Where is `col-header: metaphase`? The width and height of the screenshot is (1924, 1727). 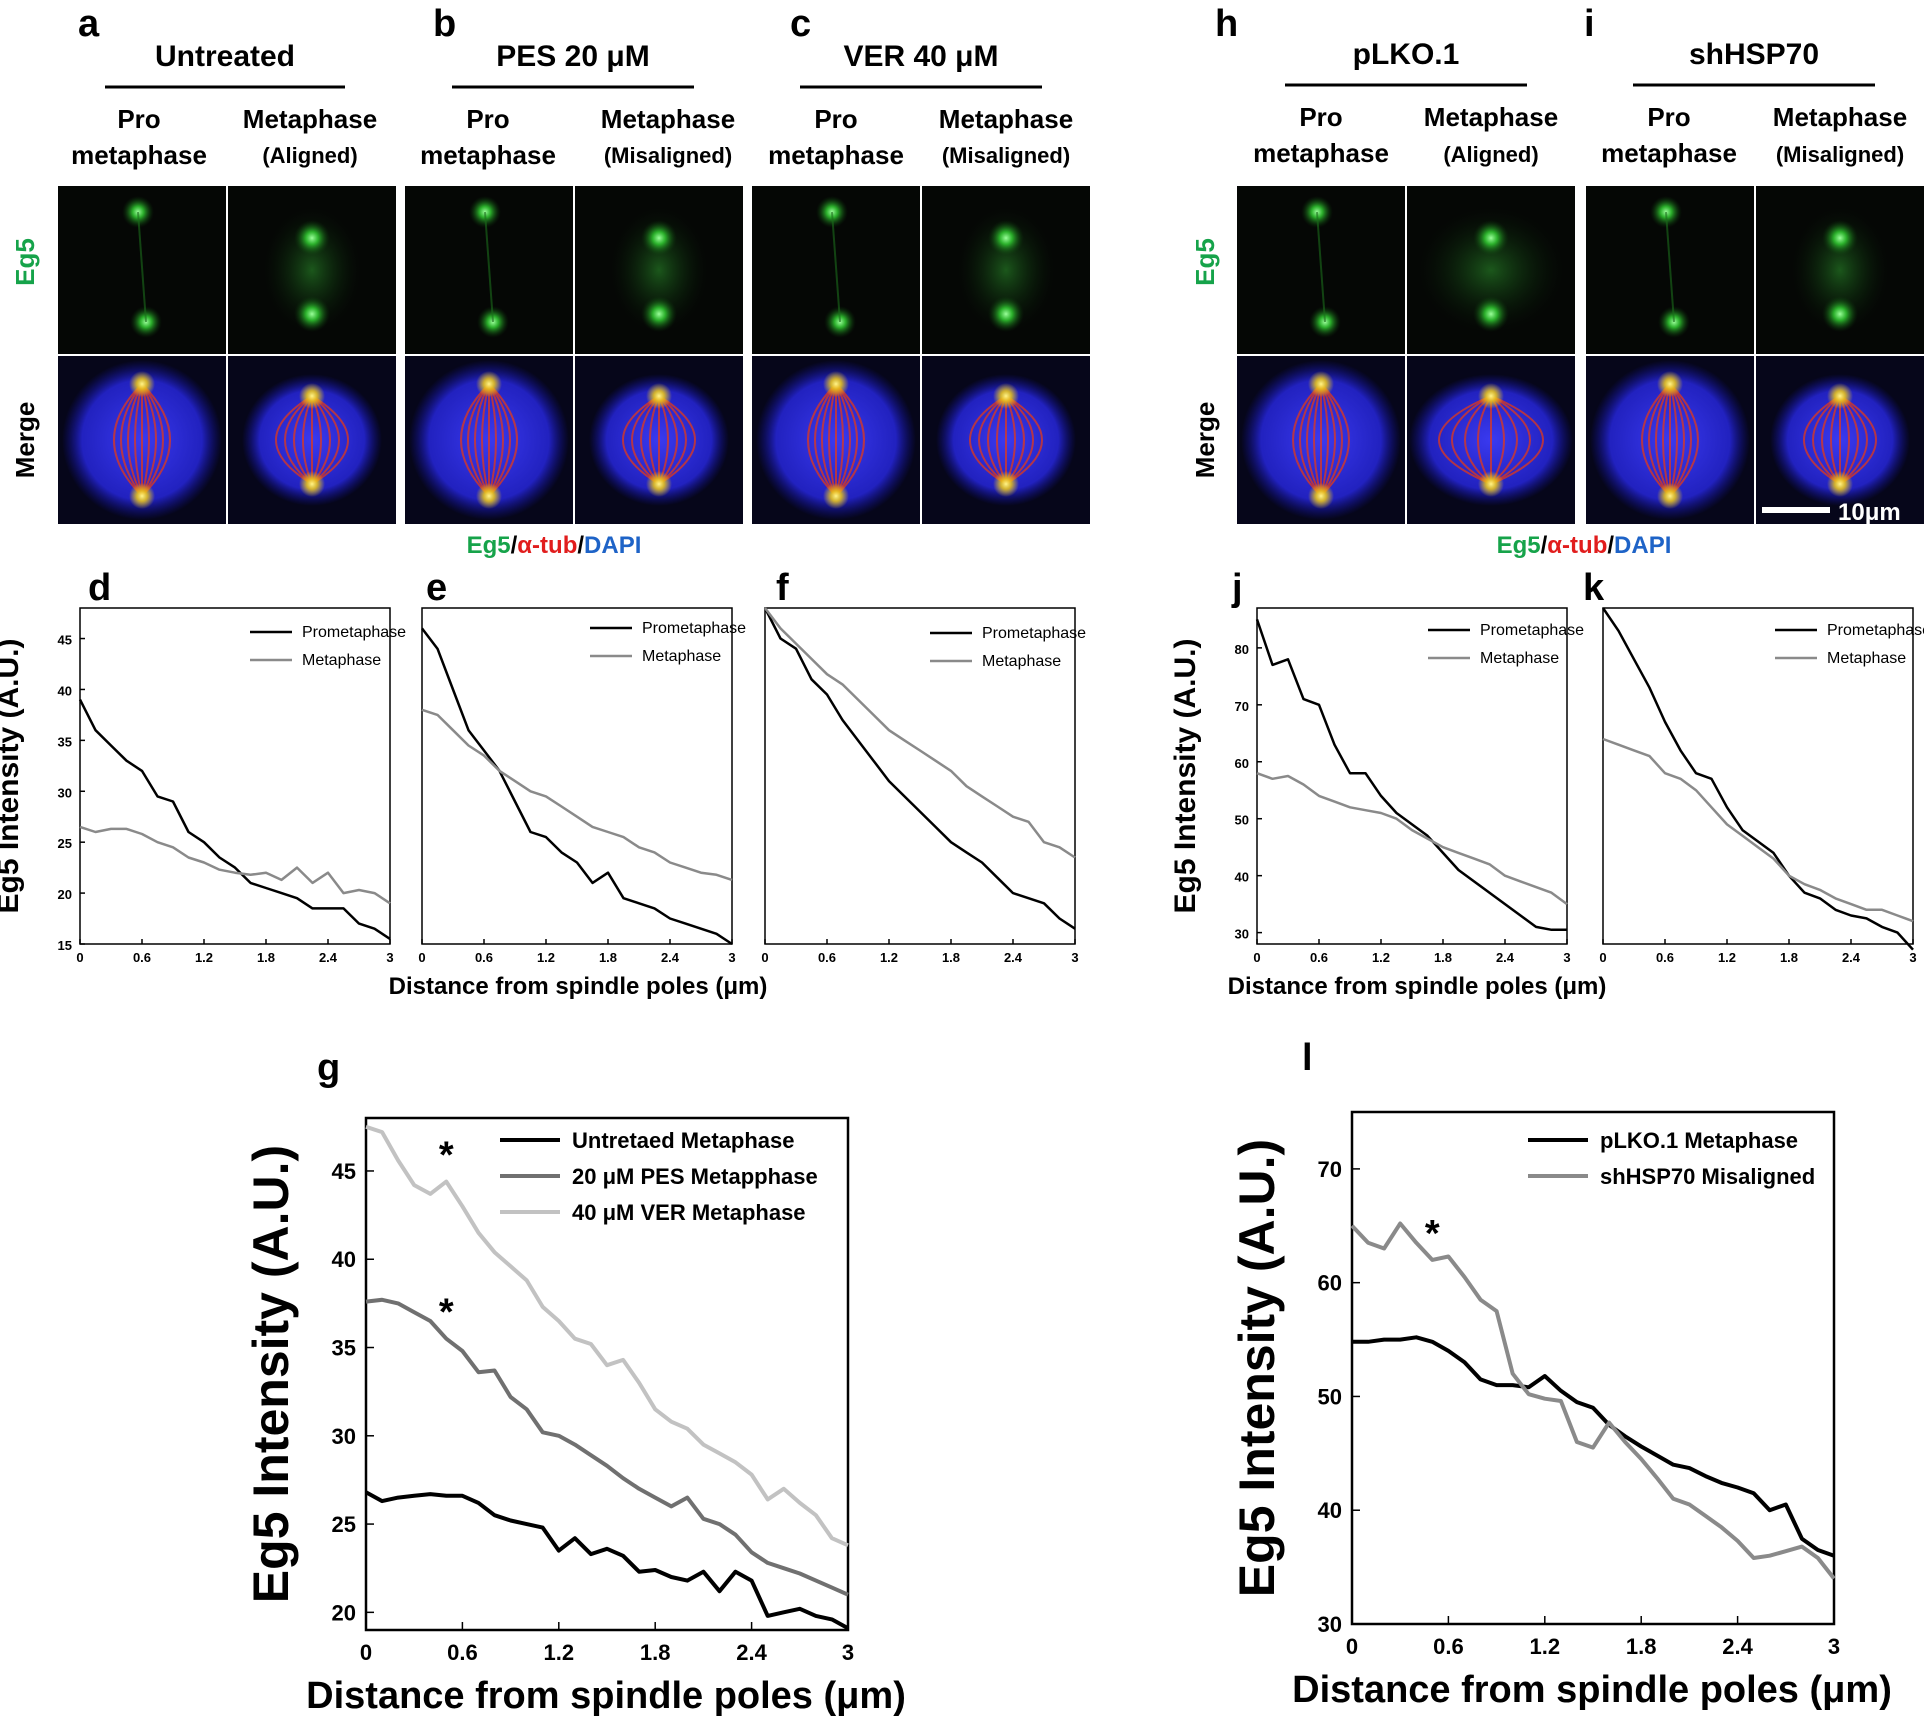
col-header: metaphase is located at coordinates (836, 155).